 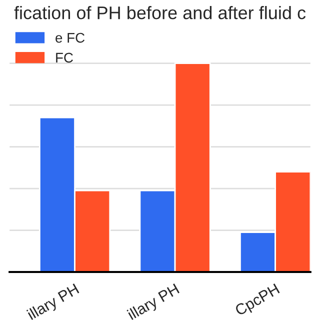 I want to click on legend-label: FC, so click(x=64, y=57).